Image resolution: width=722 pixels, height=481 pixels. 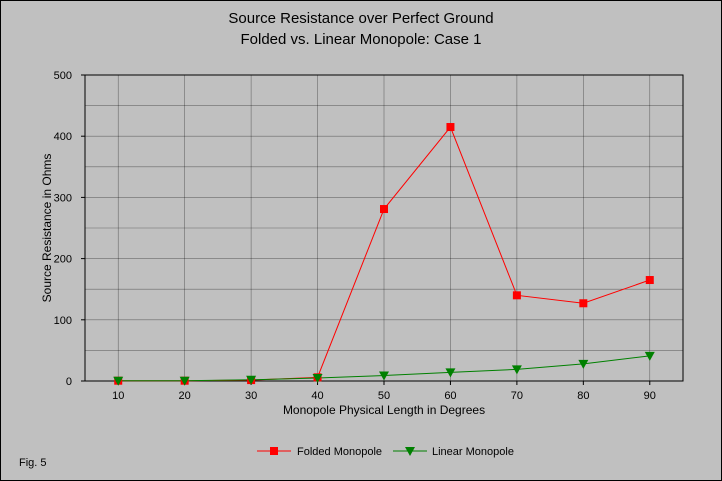 What do you see at coordinates (361, 39) in the screenshot?
I see `chart-subtitle: Folded vs. Linear Monopole: Case 1` at bounding box center [361, 39].